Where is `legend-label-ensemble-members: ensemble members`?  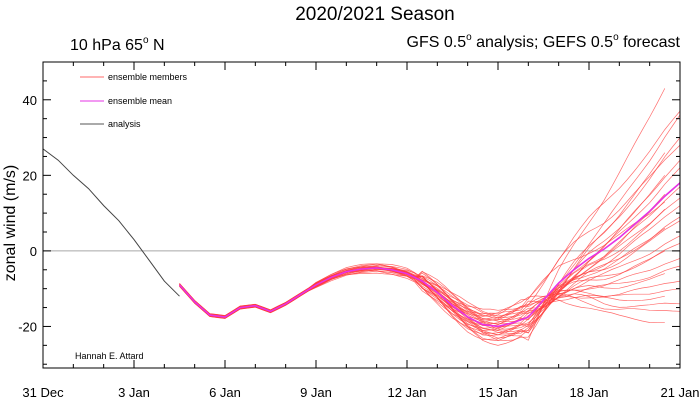
legend-label-ensemble-members: ensemble members is located at coordinates (148, 77).